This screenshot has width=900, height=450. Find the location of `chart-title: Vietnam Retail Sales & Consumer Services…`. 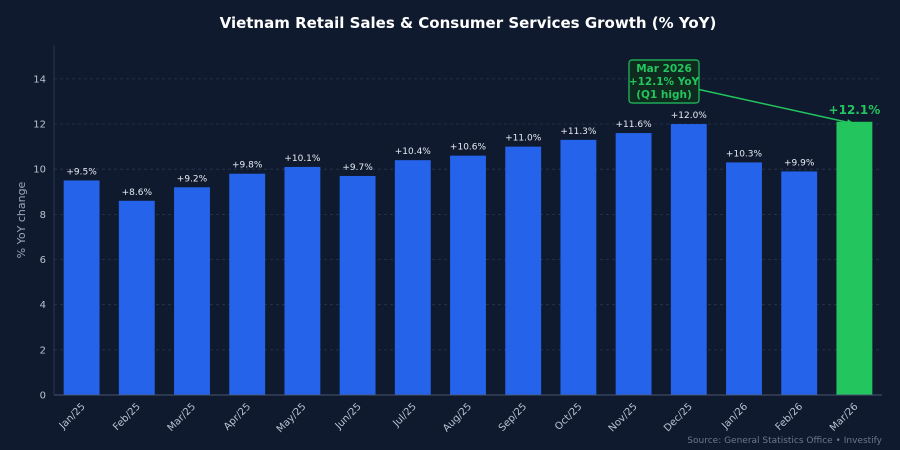

chart-title: Vietnam Retail Sales & Consumer Services… is located at coordinates (468, 23).